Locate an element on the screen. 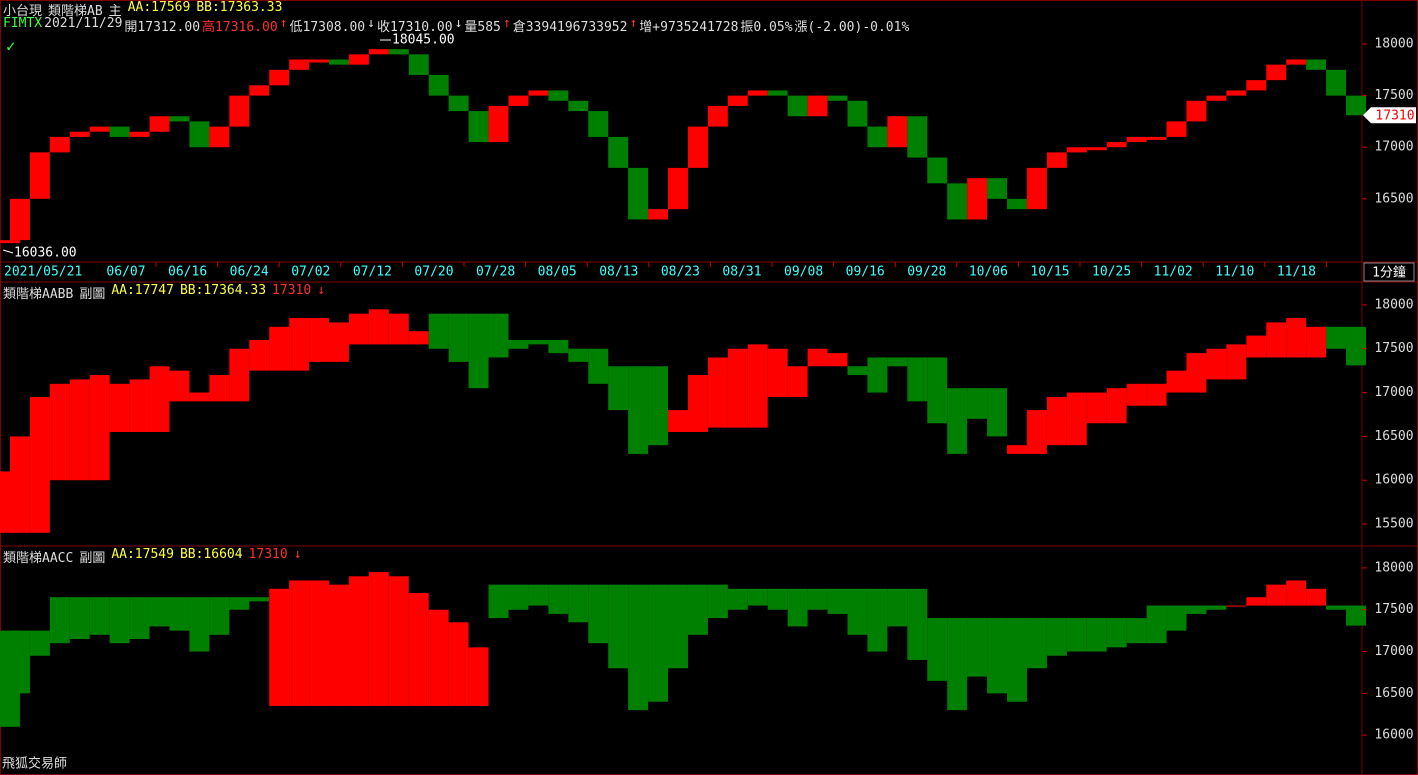 The height and width of the screenshot is (775, 1418). x-tick-label: 08/23 is located at coordinates (680, 272).